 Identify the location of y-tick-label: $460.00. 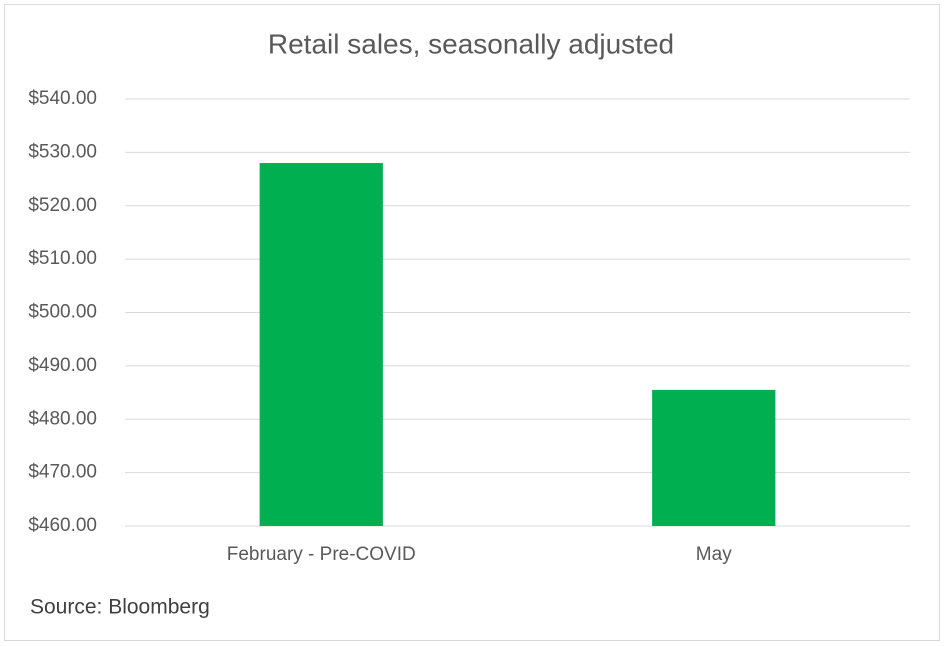
(62, 525).